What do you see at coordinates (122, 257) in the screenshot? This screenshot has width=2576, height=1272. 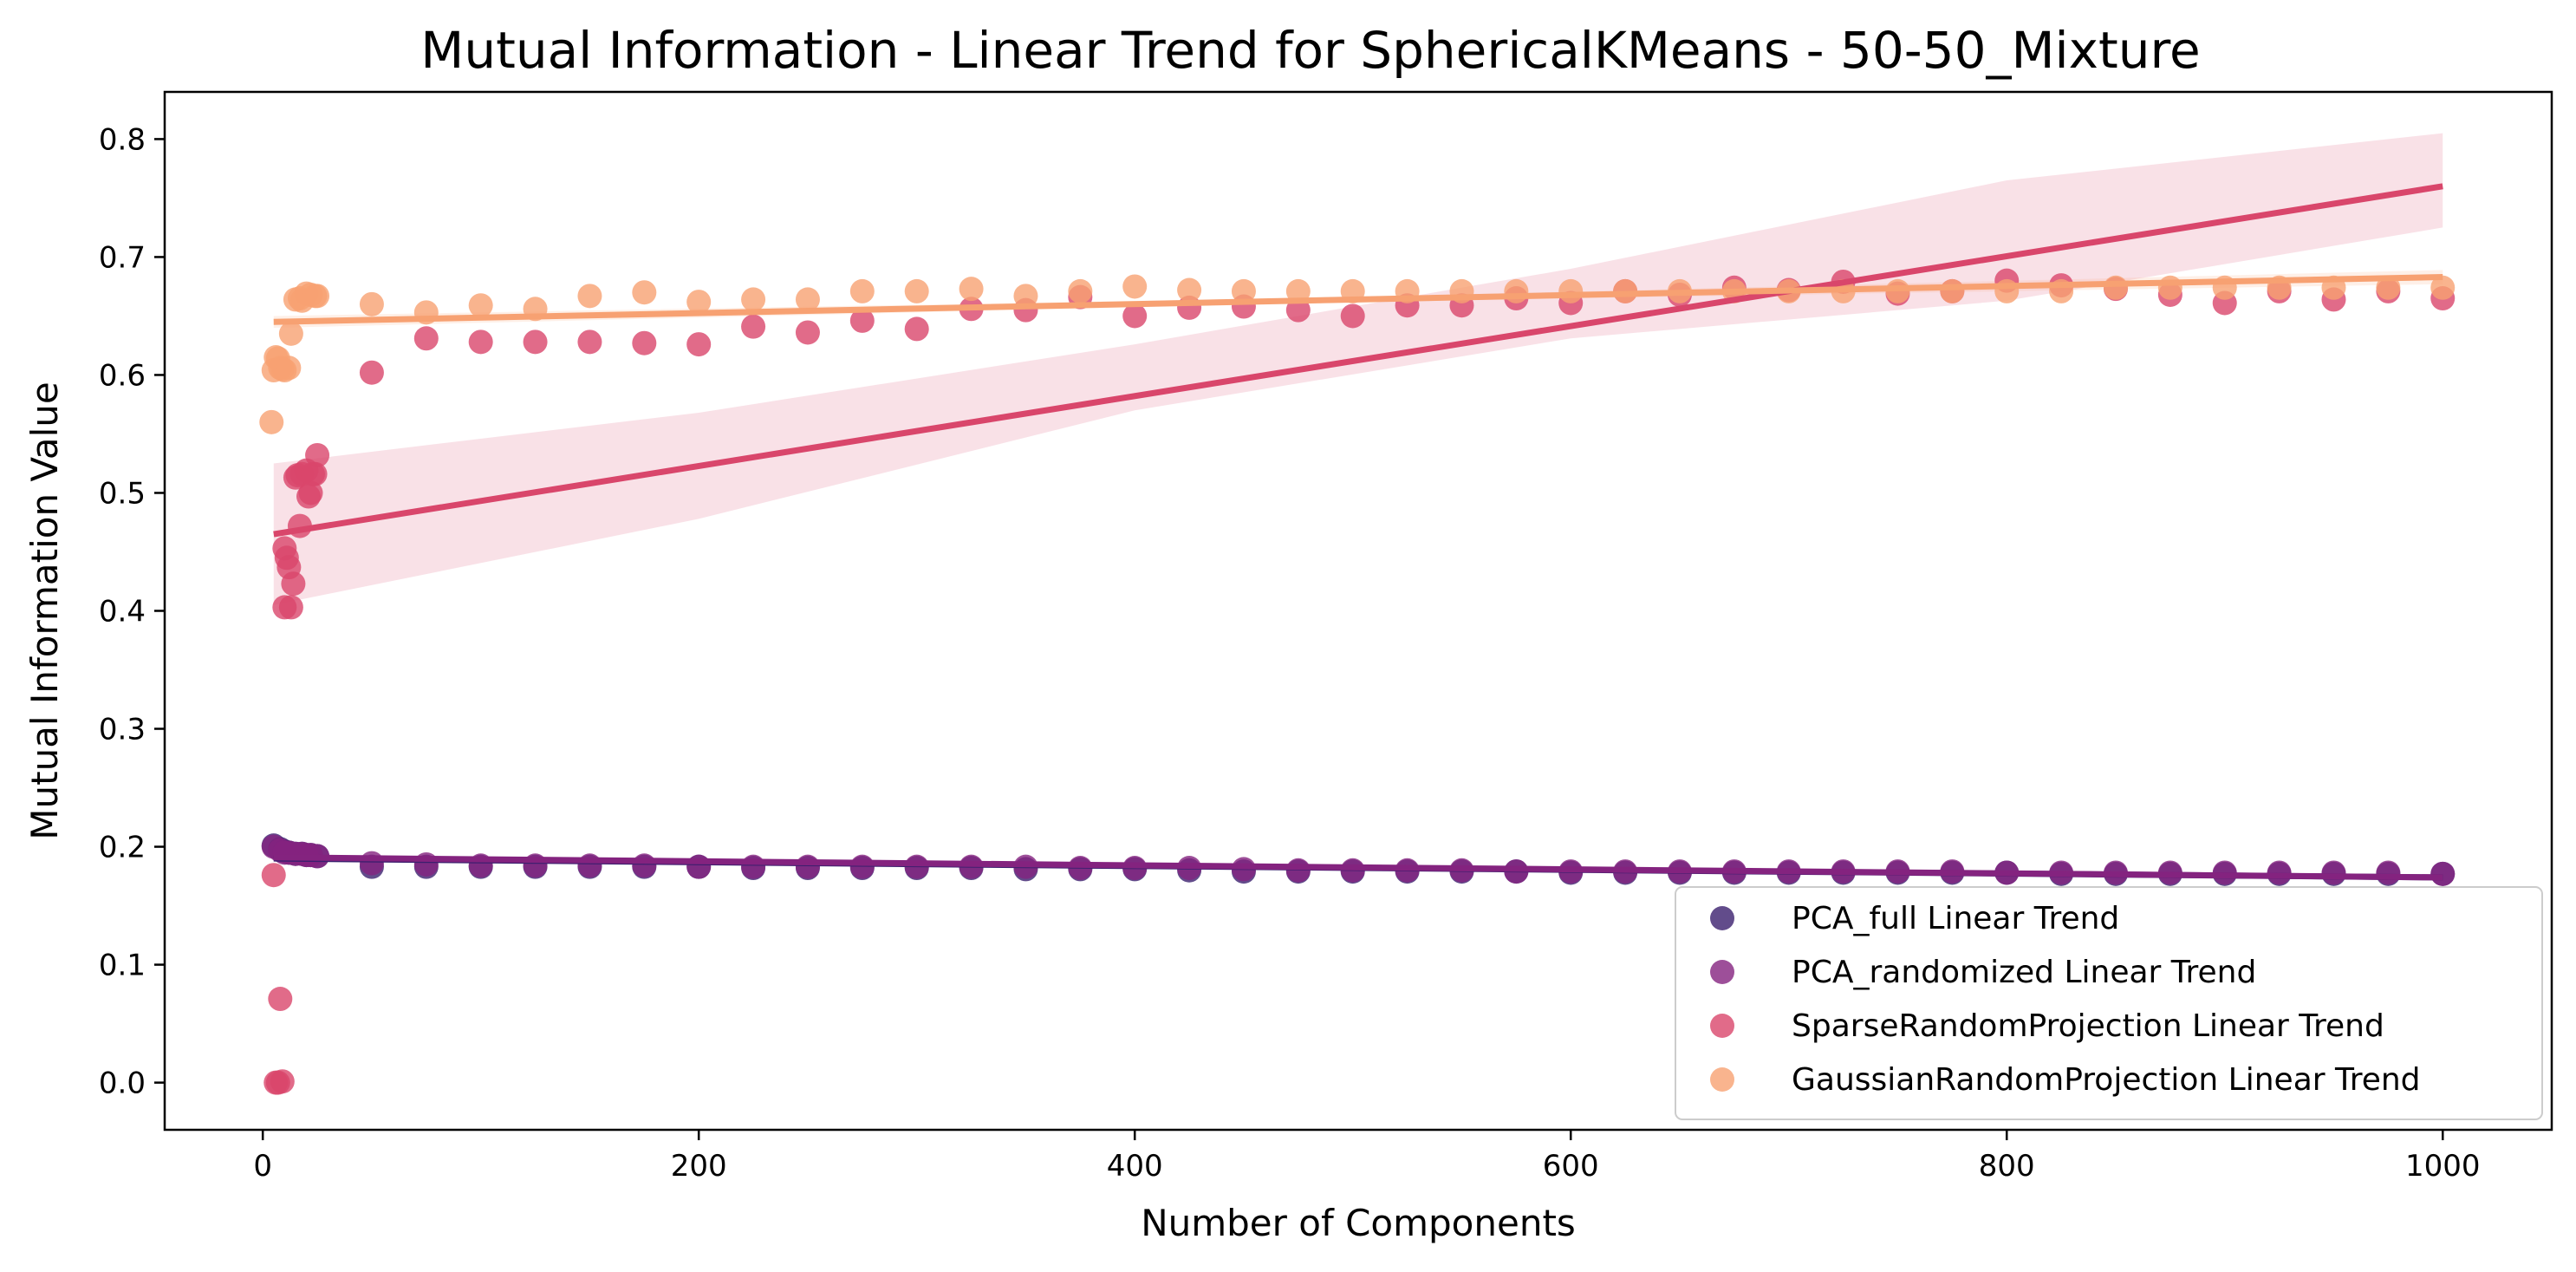 I see `y-tick-label: 0.7` at bounding box center [122, 257].